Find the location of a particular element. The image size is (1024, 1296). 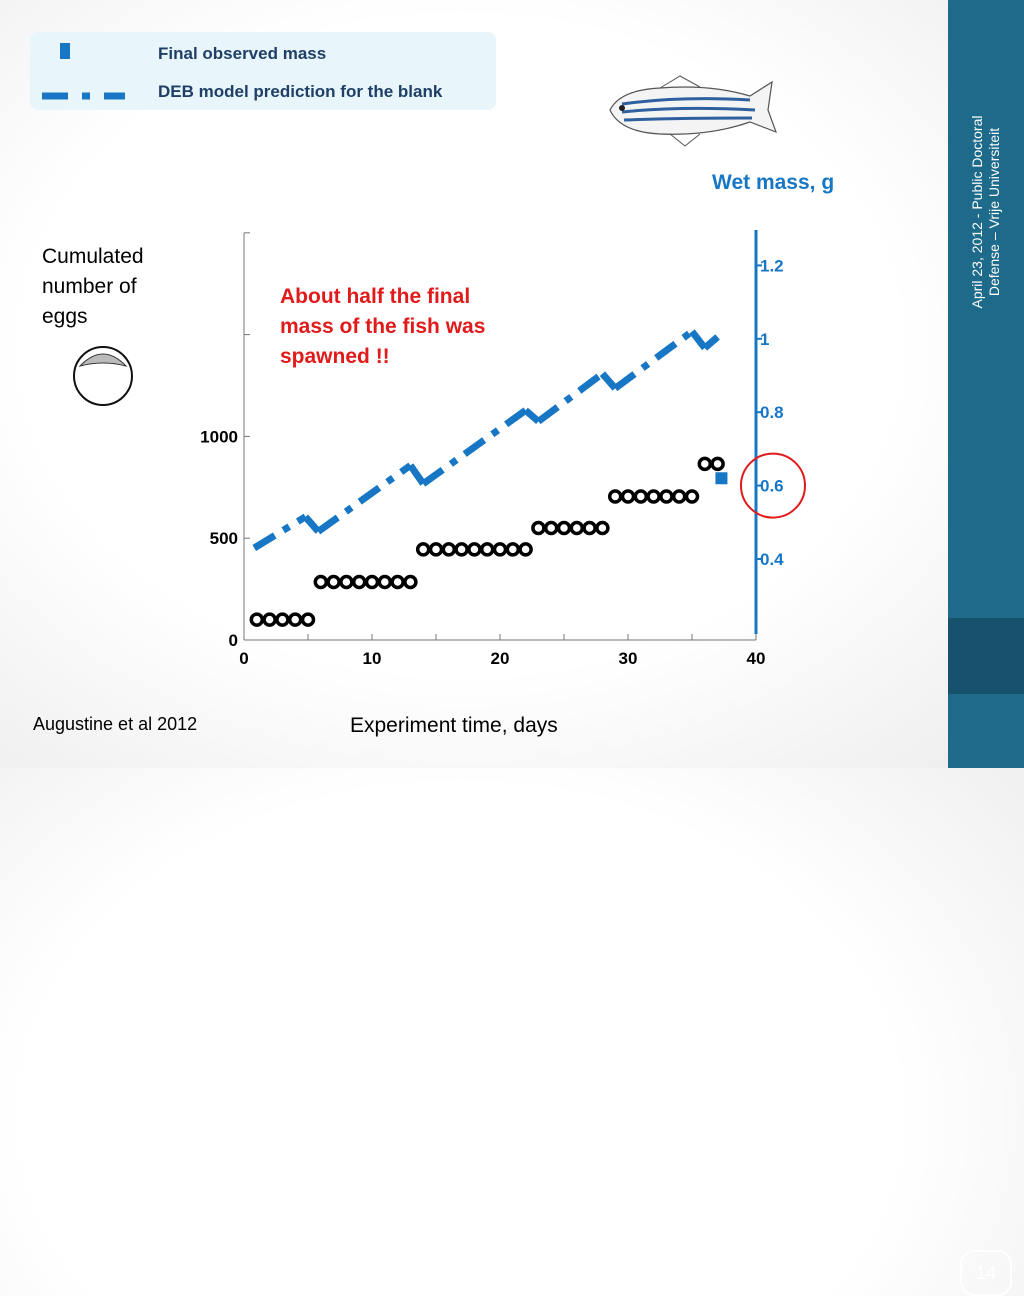

y-right-tick-label: 0.8 is located at coordinates (772, 412).